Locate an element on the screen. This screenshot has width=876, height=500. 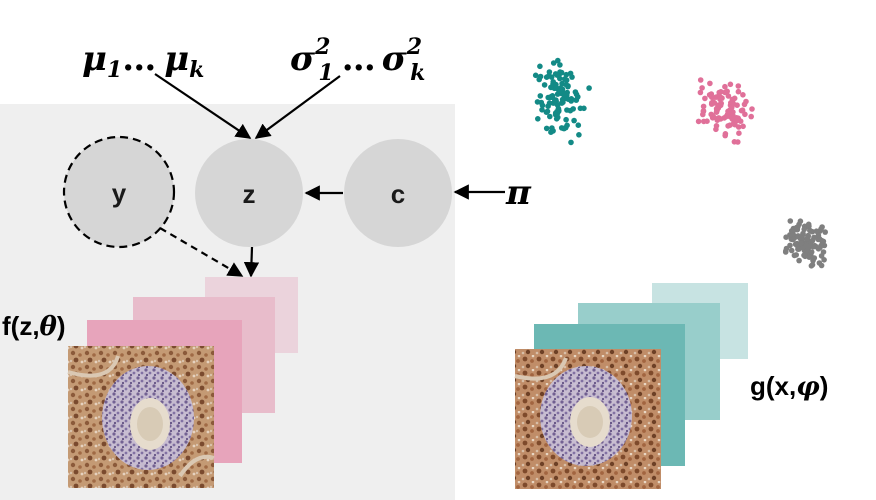
scatter-cluster-teal is located at coordinates (562, 101).